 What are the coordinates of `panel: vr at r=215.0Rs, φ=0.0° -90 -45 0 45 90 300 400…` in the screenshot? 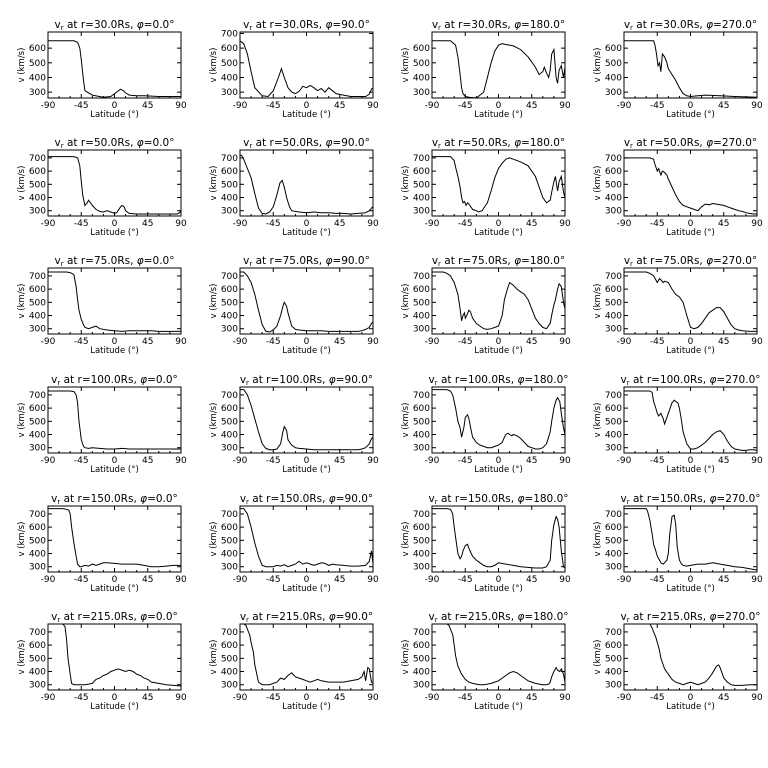 It's located at (102, 661).